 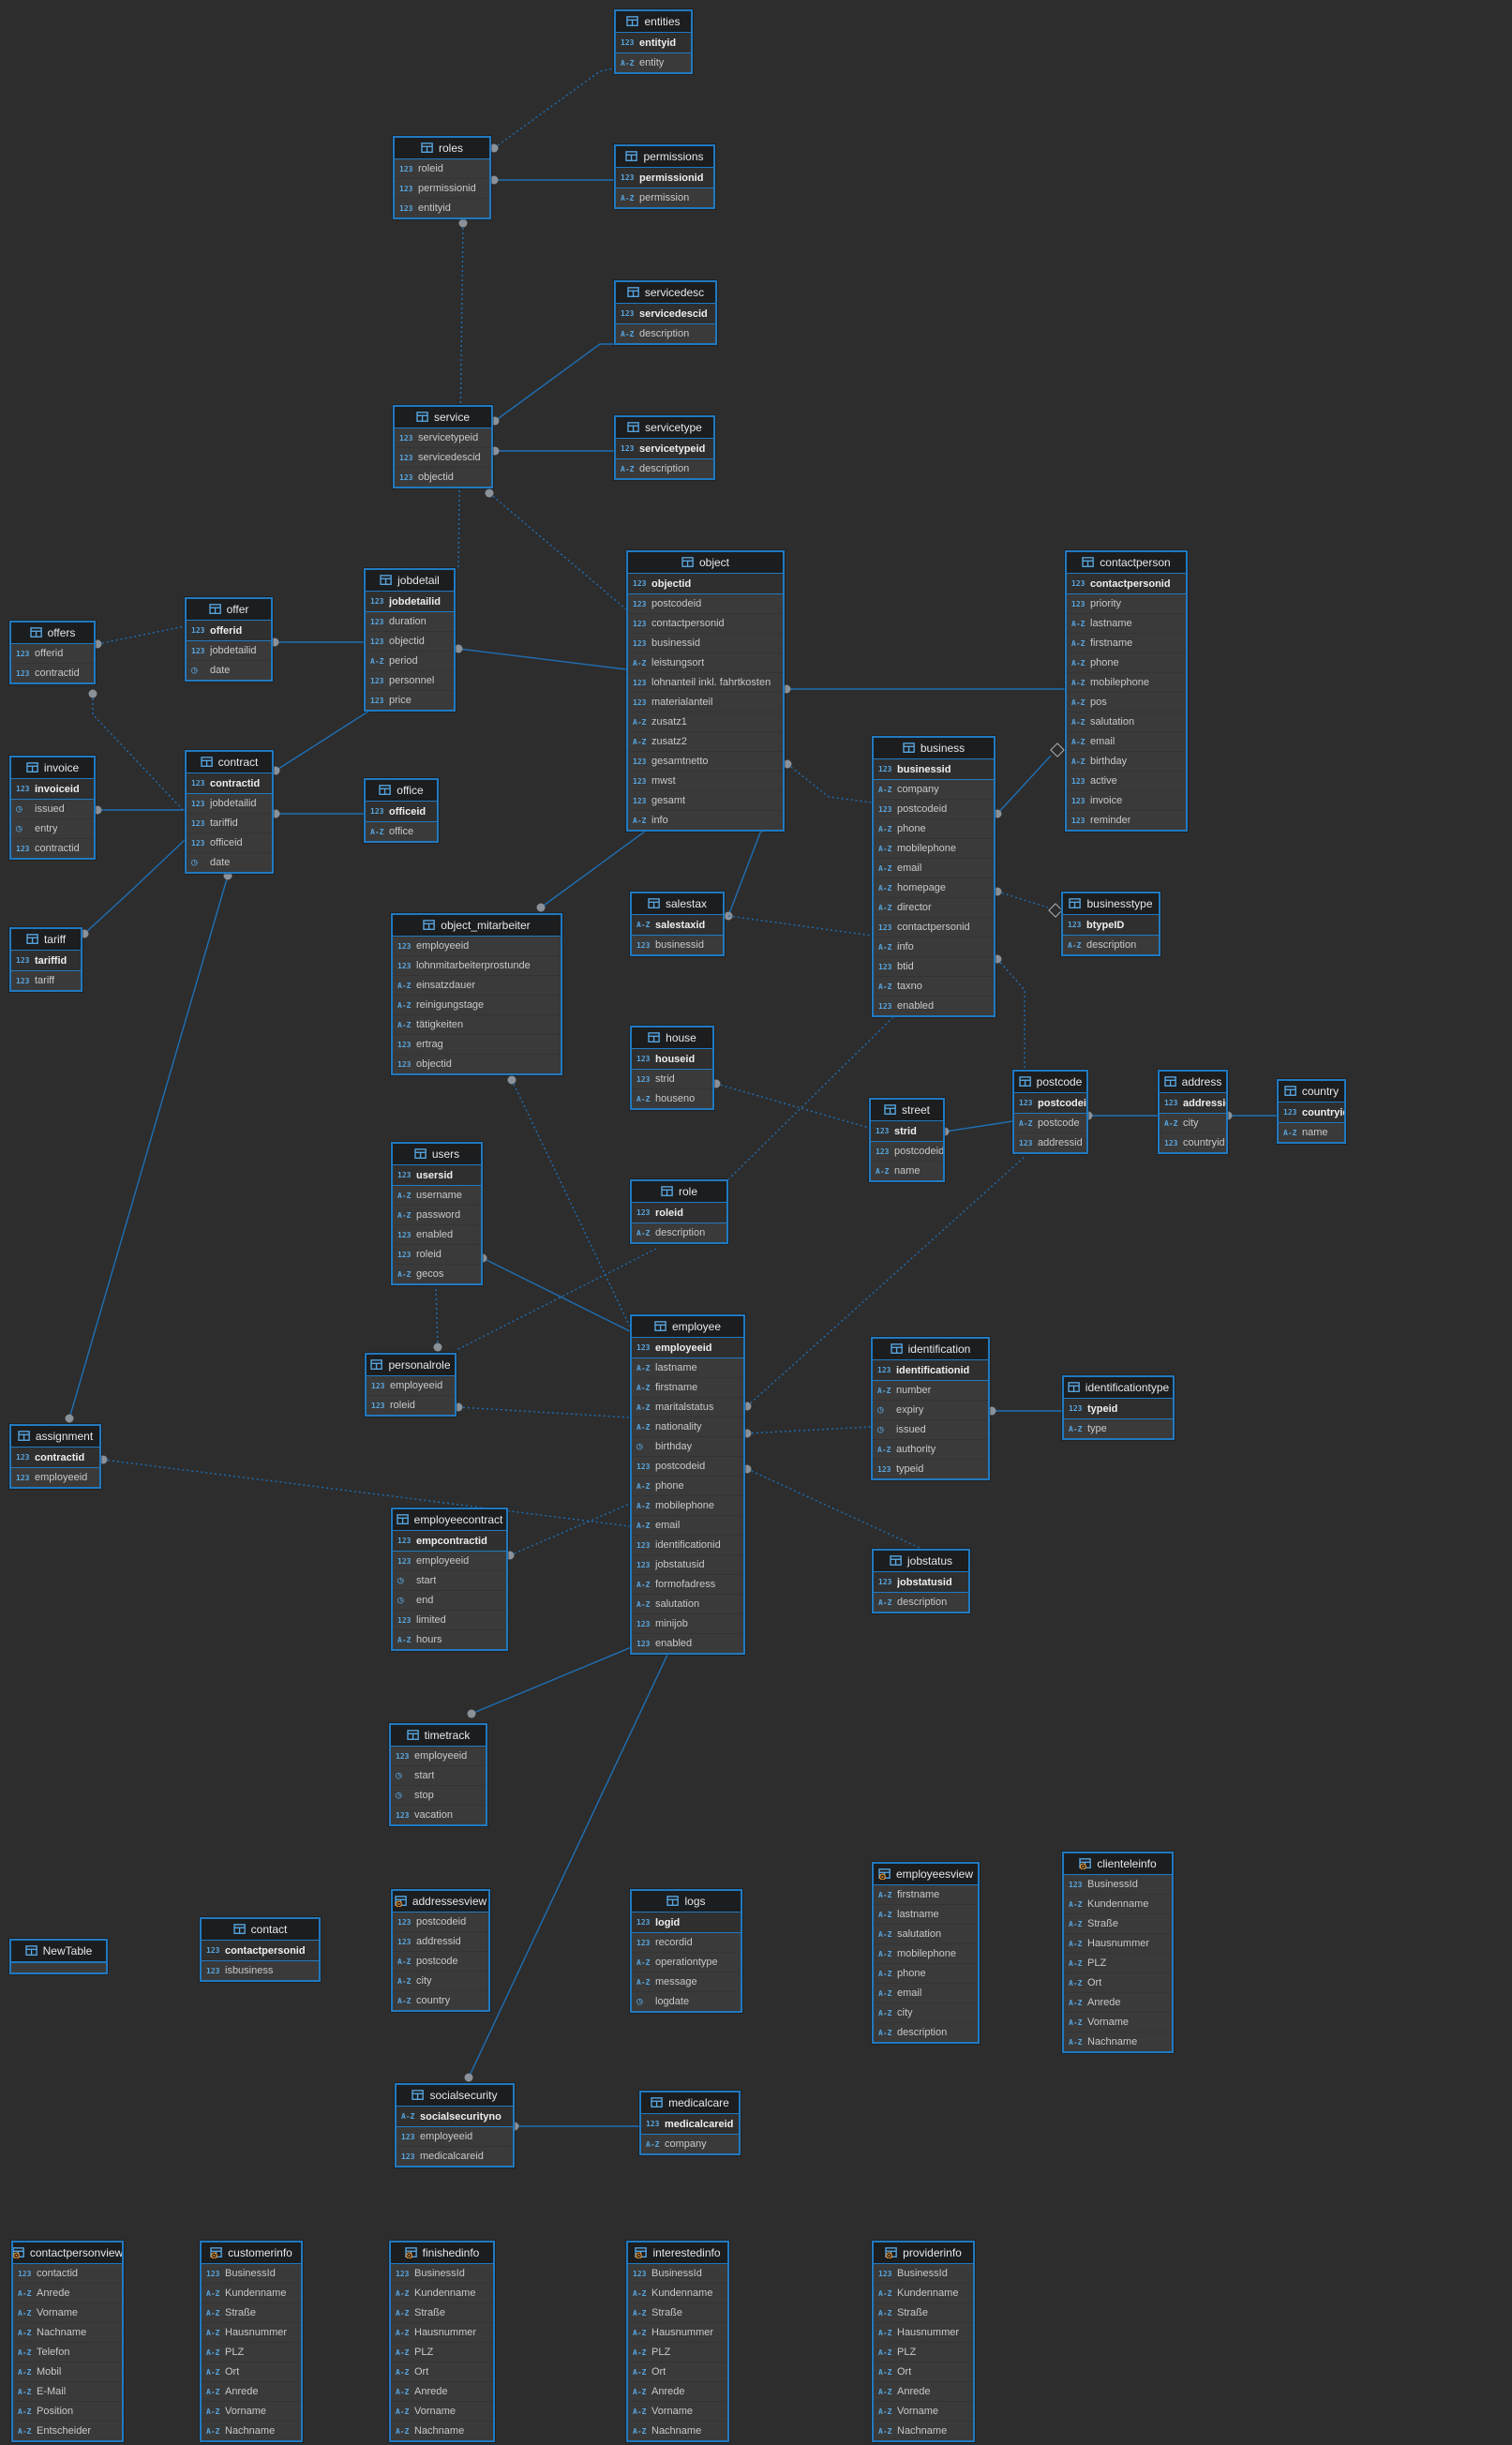 What do you see at coordinates (1126, 762) in the screenshot?
I see `column-row-birthday: A-Z birthday` at bounding box center [1126, 762].